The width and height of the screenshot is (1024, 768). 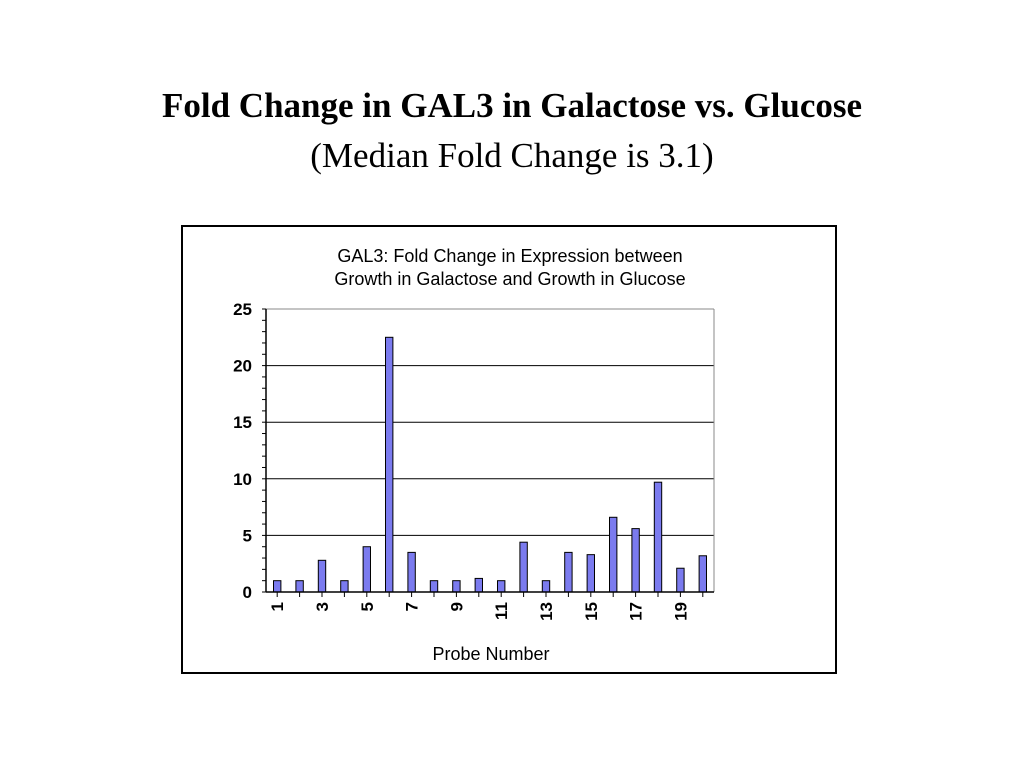 I want to click on y-tick-label: 15, so click(x=242, y=422).